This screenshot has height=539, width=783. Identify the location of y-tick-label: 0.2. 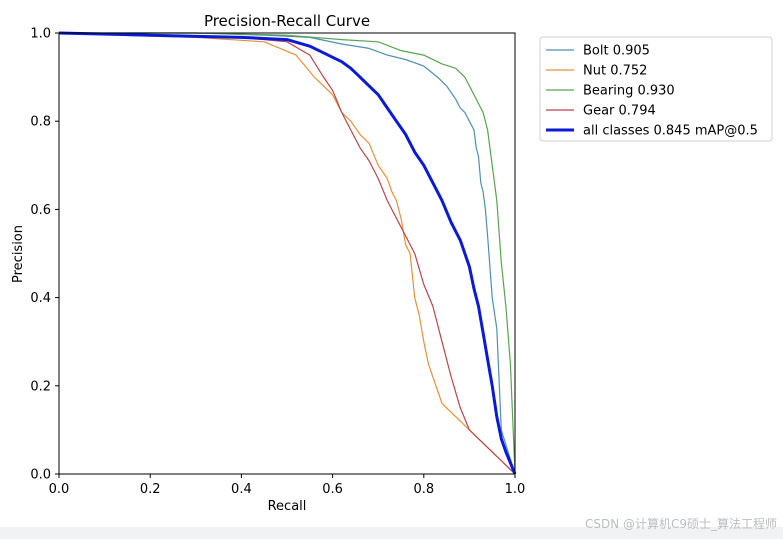
(40, 386).